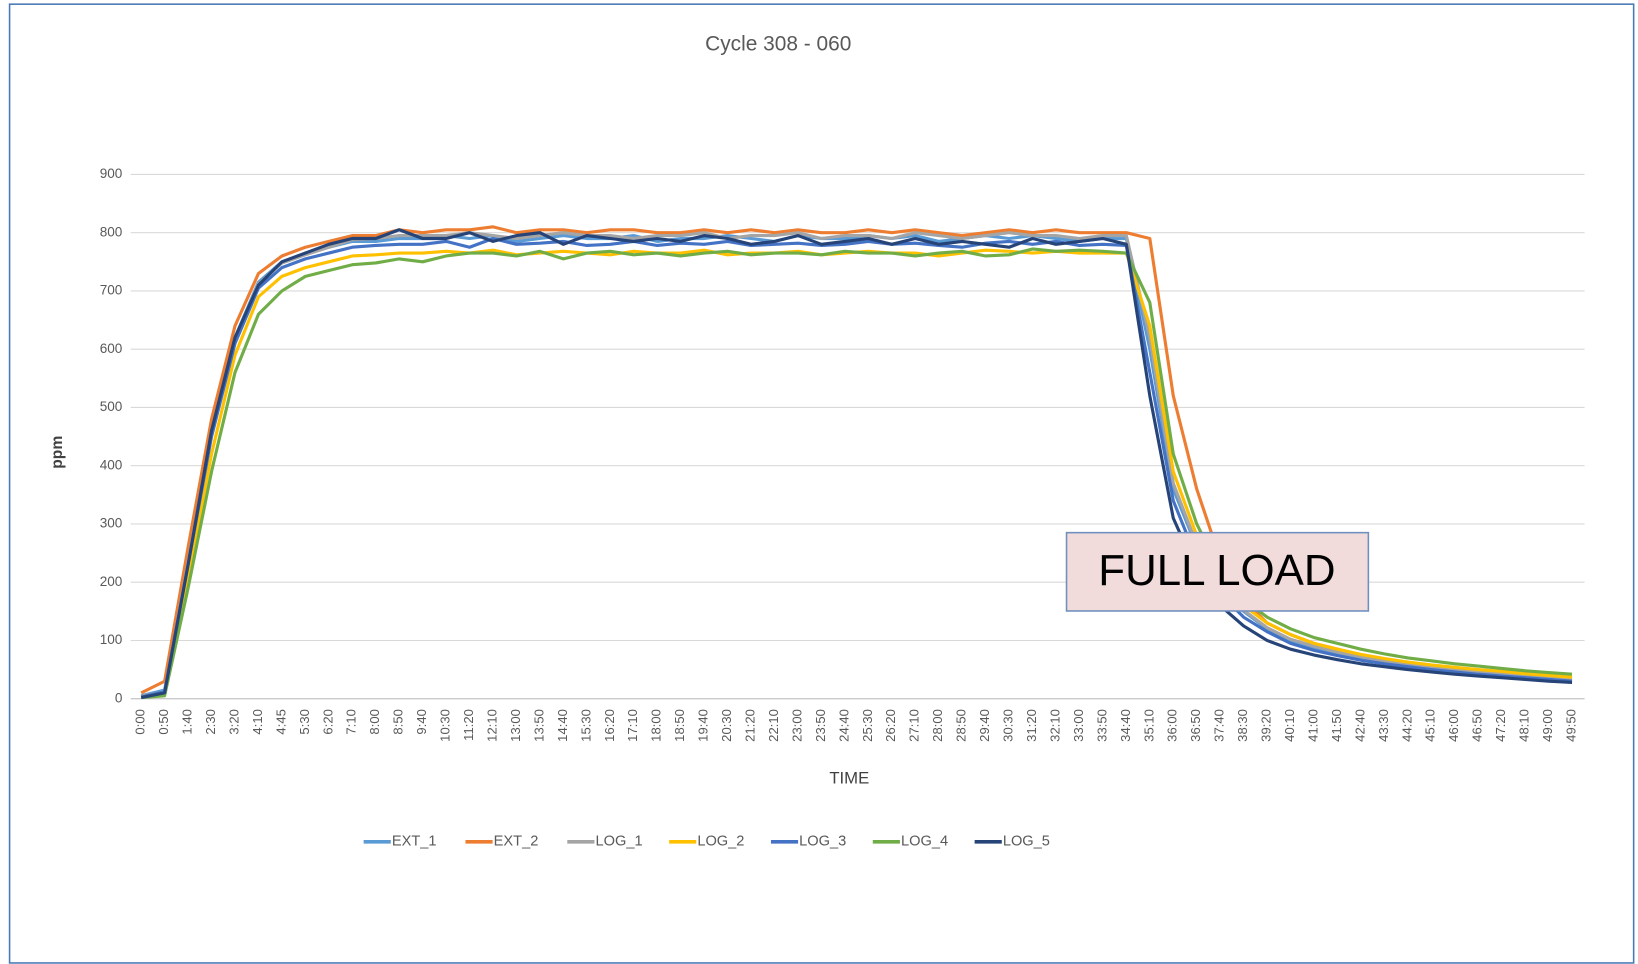 The height and width of the screenshot is (964, 1638). What do you see at coordinates (656, 725) in the screenshot?
I see `x-tick-label: 18:00` at bounding box center [656, 725].